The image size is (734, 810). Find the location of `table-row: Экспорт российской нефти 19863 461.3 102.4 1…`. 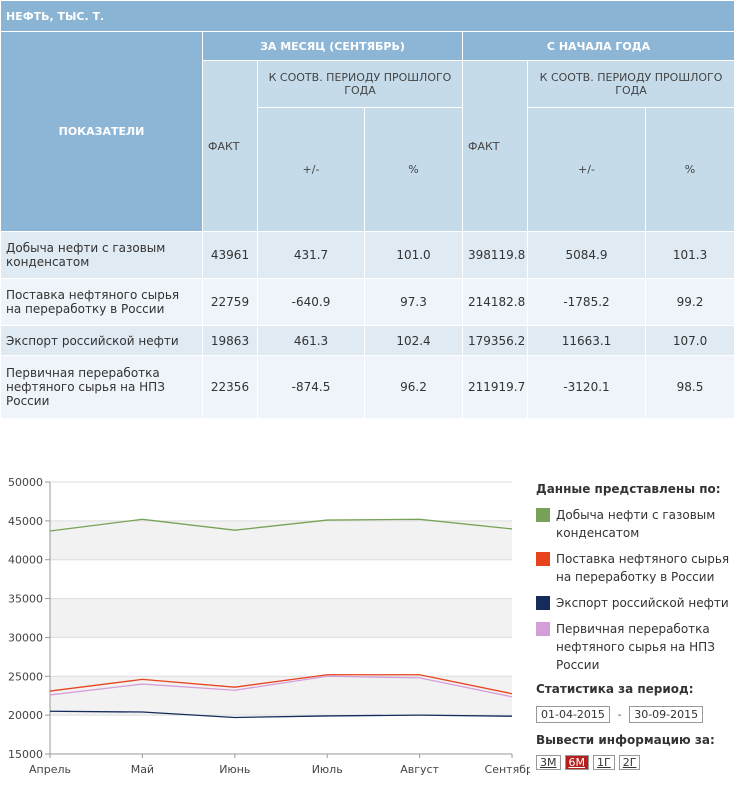

table-row: Экспорт российской нефти 19863 461.3 102.4 1… is located at coordinates (367, 340).